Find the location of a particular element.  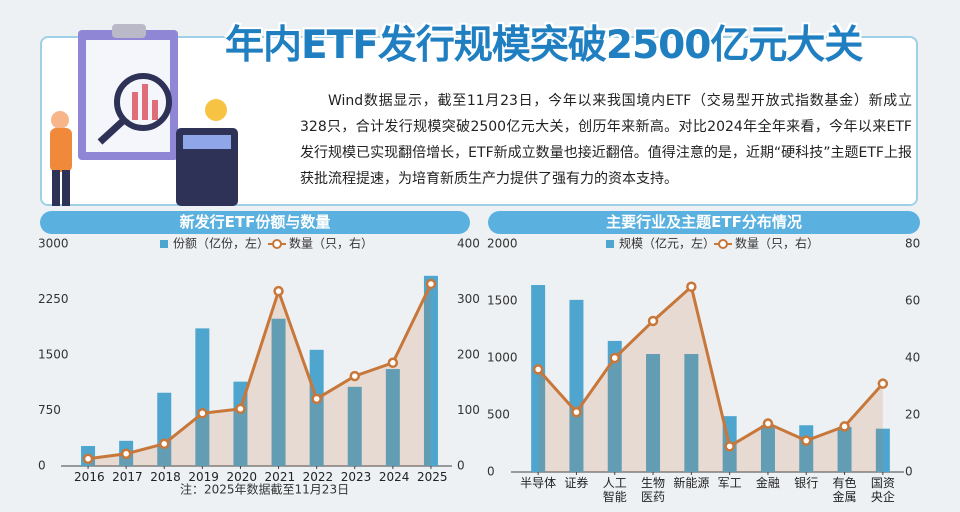

x-tick-label: 2017 is located at coordinates (127, 477).